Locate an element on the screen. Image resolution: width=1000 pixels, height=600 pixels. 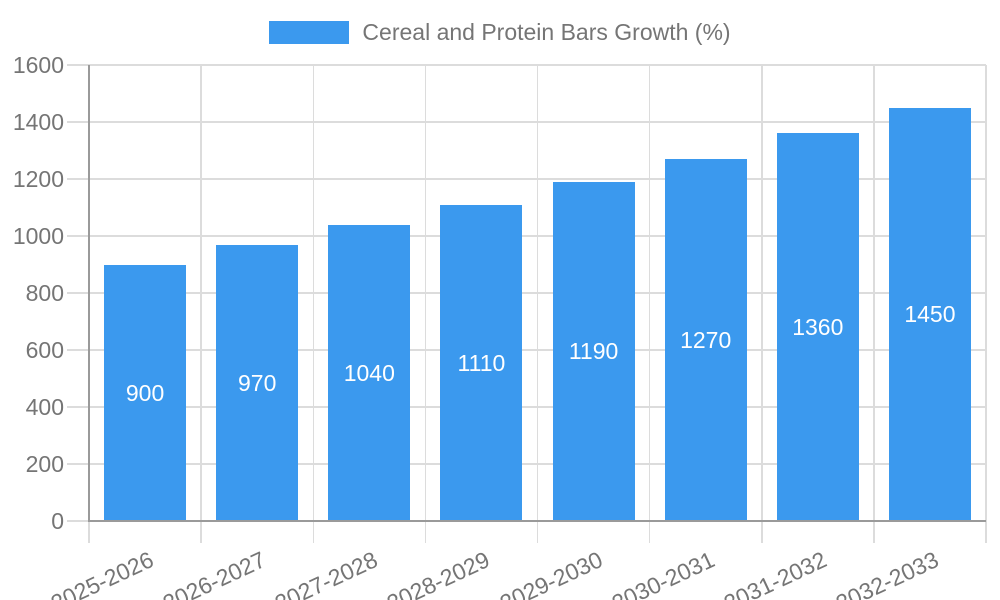
legend-swatch is located at coordinates (309, 32).